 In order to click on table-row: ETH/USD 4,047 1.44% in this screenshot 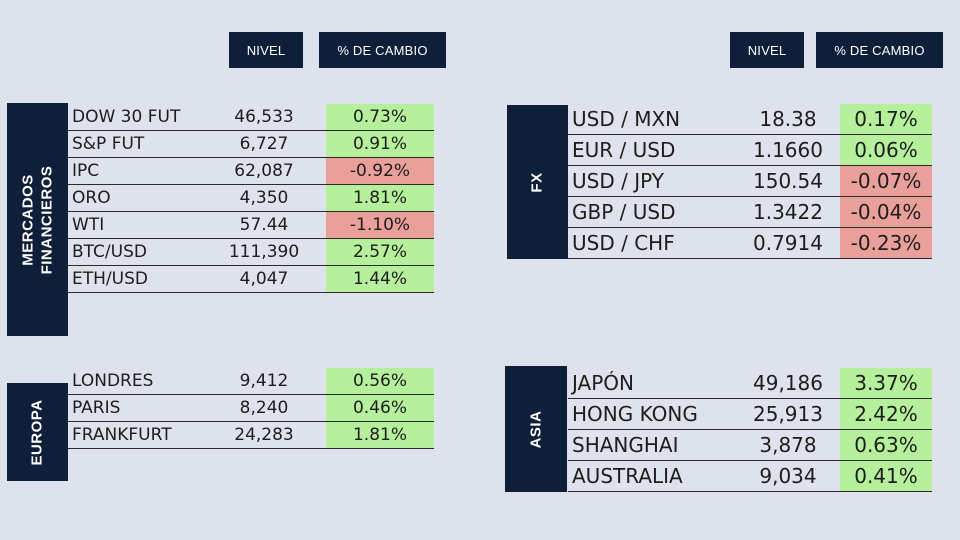, I will do `click(251, 279)`.